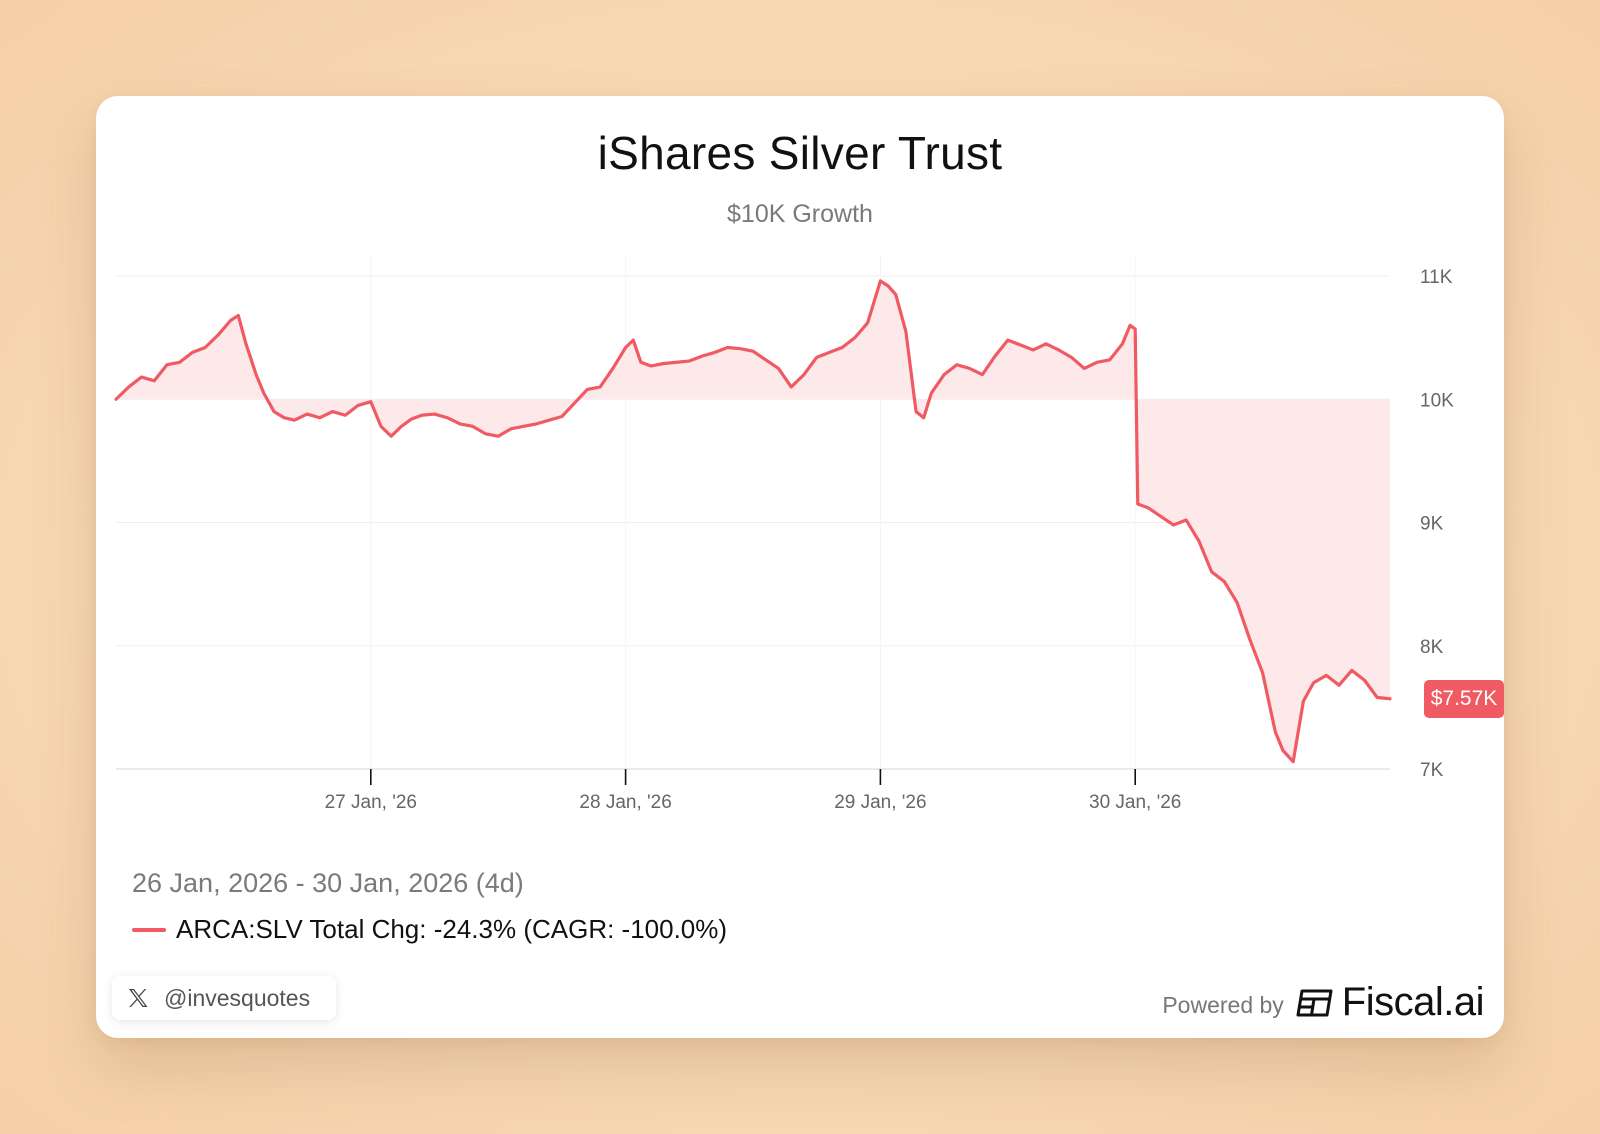  I want to click on x-tick-label: 28 Jan, '26, so click(625, 802).